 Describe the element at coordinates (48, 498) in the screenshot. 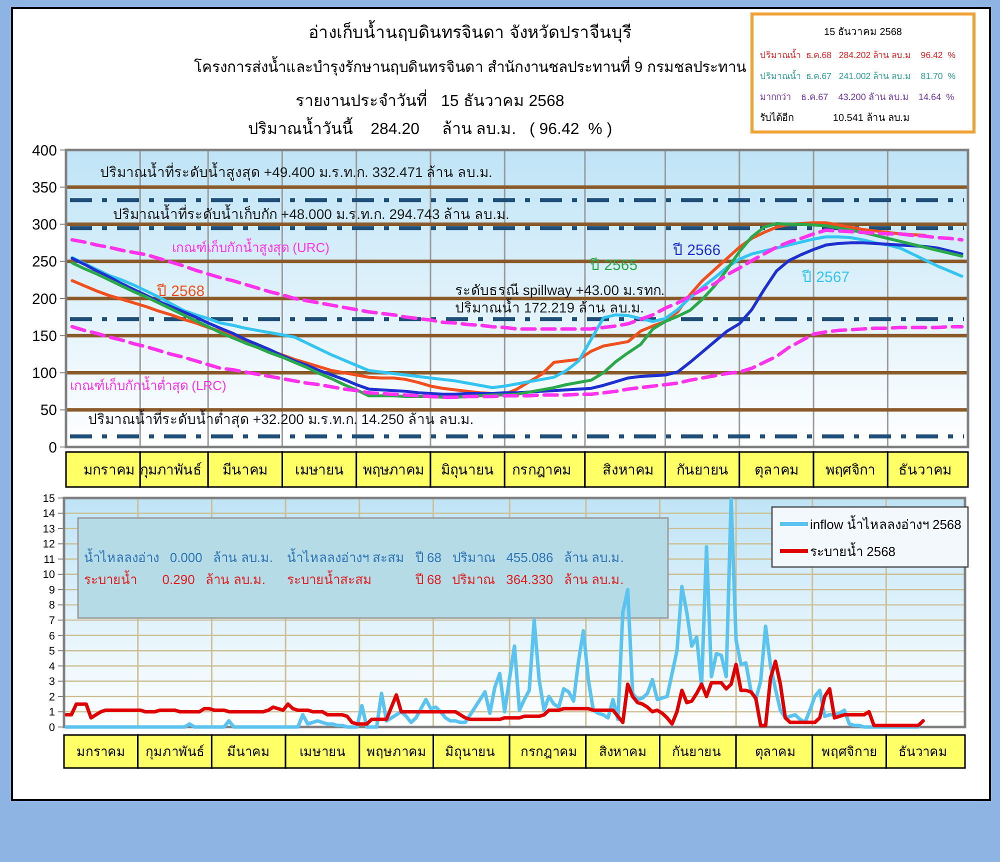

I see `y-tick-label: 15` at that location.